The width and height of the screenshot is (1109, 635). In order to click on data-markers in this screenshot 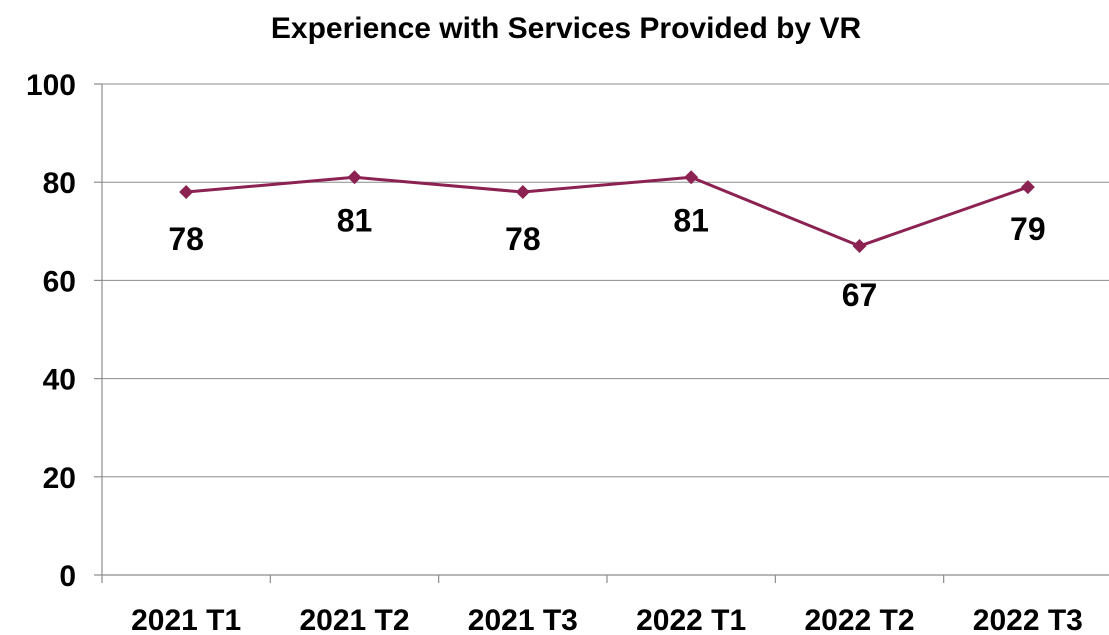, I will do `click(607, 212)`.